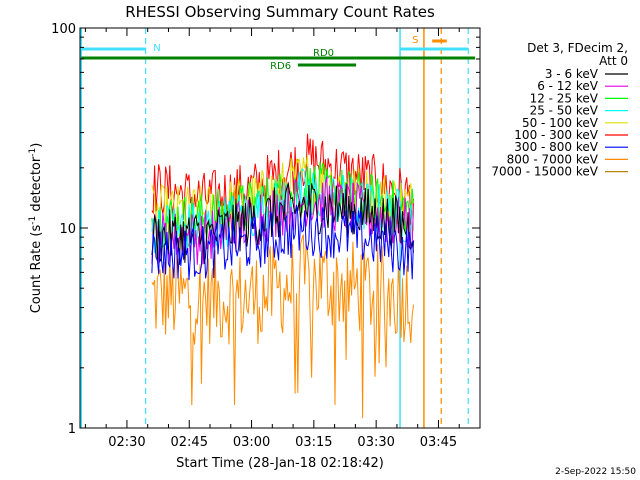 This screenshot has width=640, height=480. Describe the element at coordinates (63, 29) in the screenshot. I see `y-tick-label: 100` at that location.